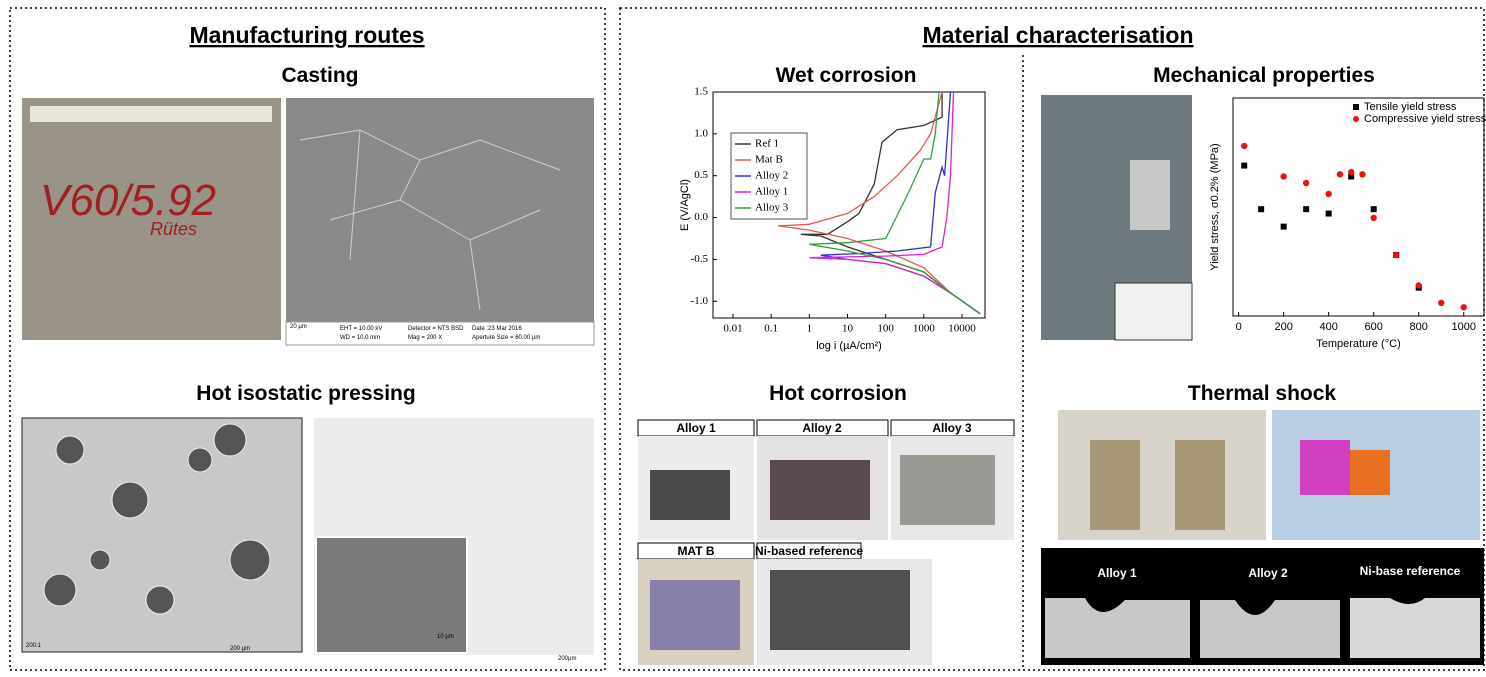  Describe the element at coordinates (430, 220) in the screenshot. I see `grain-boundaries` at that location.